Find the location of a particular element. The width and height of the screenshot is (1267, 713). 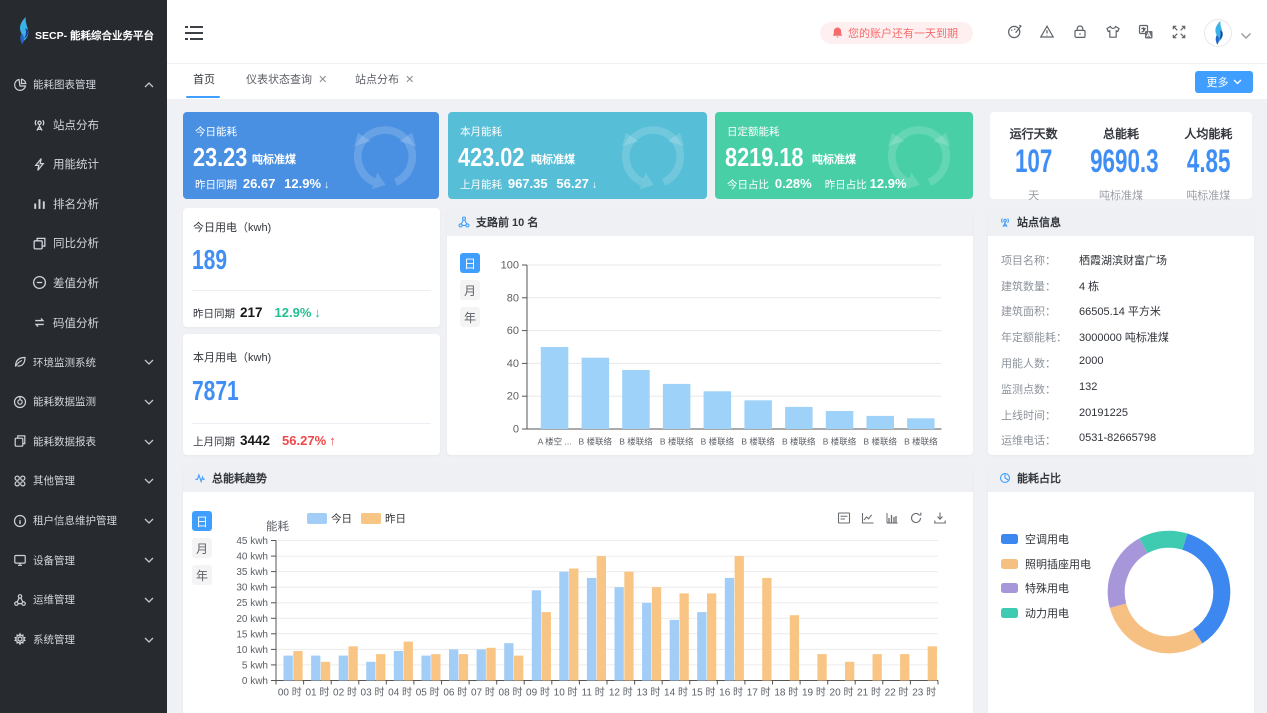

svg-text: 07 时 is located at coordinates (483, 693).